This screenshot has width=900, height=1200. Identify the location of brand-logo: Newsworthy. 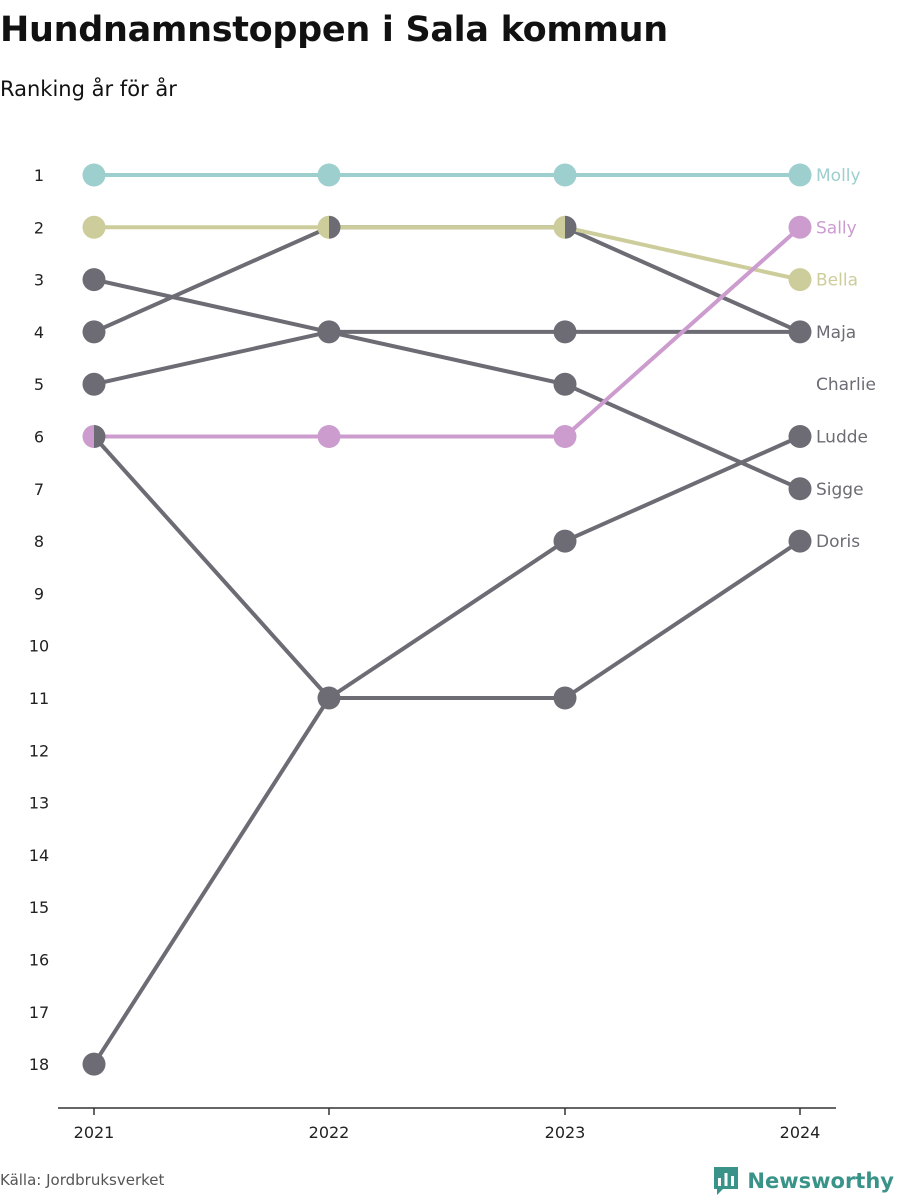
(803, 1181).